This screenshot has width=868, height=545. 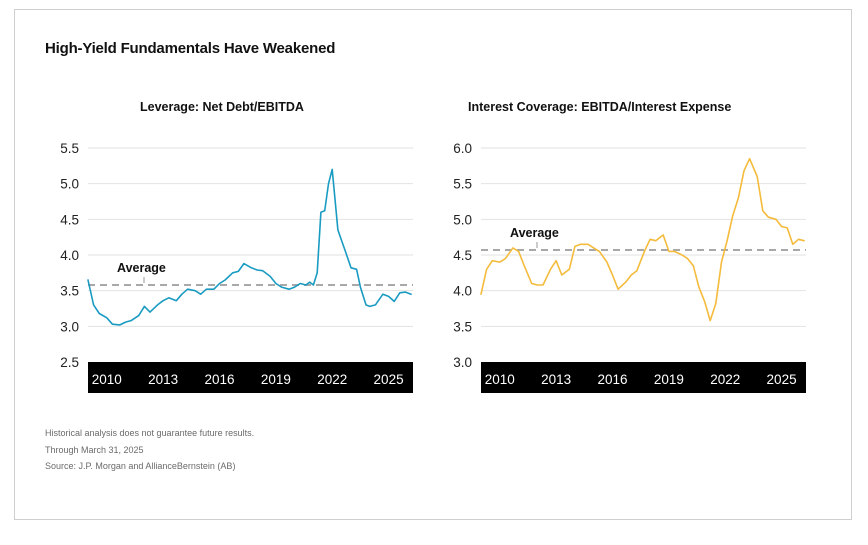 What do you see at coordinates (107, 379) in the screenshot?
I see `leverage-x-tick-label: 2010` at bounding box center [107, 379].